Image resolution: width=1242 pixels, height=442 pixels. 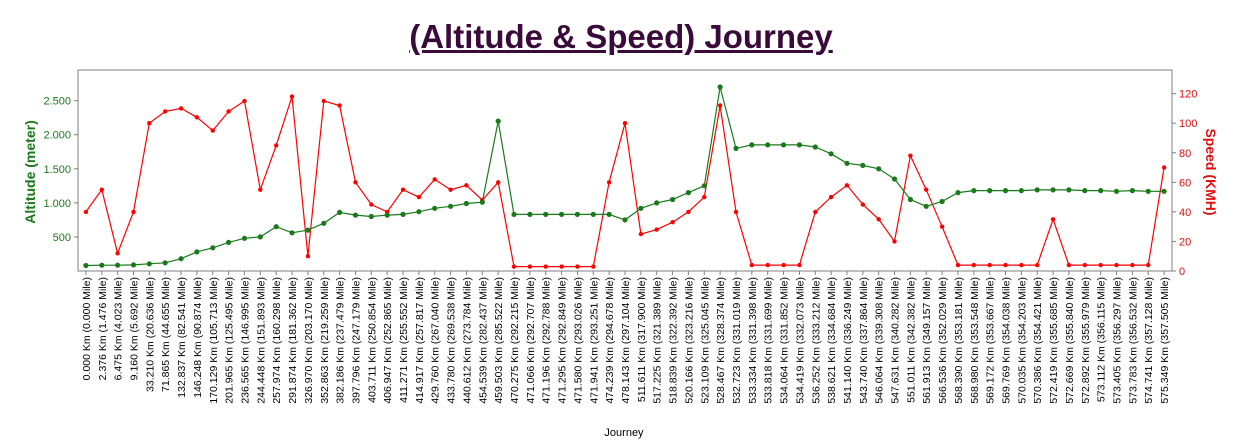 What do you see at coordinates (689, 340) in the screenshot?
I see `x-tick-label: 520.166 Km (323.216 Mile)` at bounding box center [689, 340].